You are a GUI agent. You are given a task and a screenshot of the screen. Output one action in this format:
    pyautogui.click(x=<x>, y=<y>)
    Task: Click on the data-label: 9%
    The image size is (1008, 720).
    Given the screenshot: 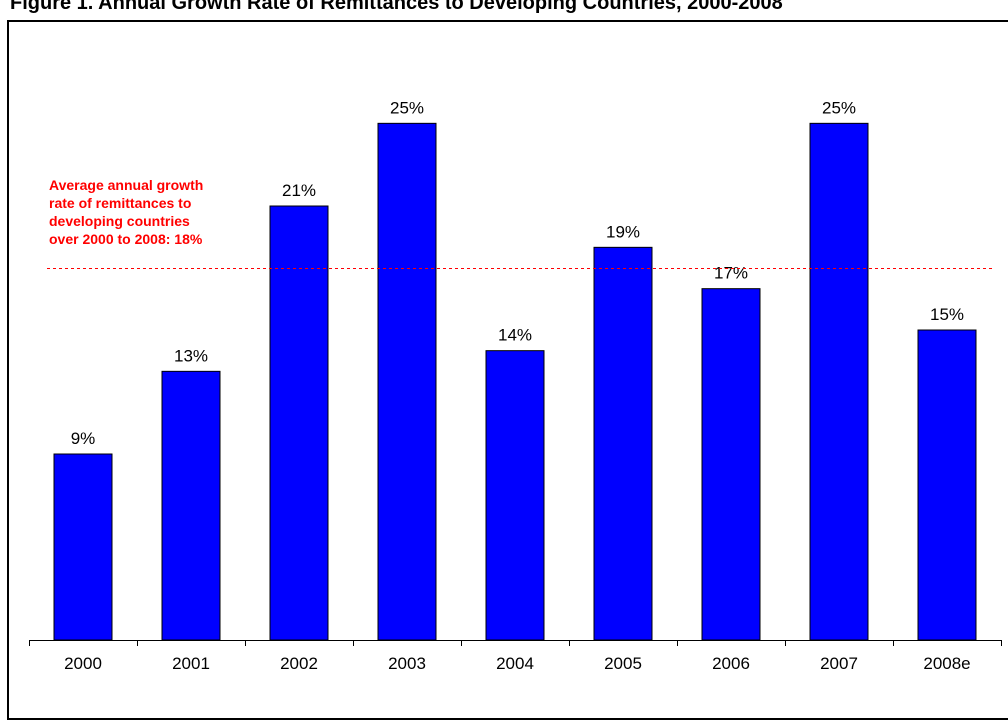 What is the action you would take?
    pyautogui.click(x=83, y=438)
    